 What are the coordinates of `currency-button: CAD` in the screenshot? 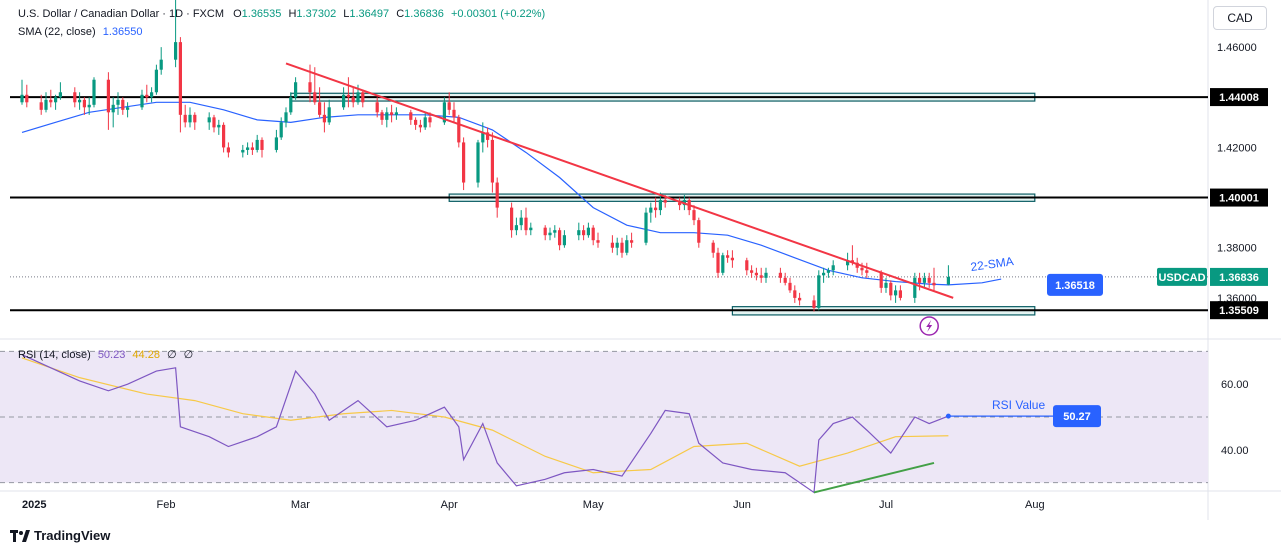 It's located at (1240, 18).